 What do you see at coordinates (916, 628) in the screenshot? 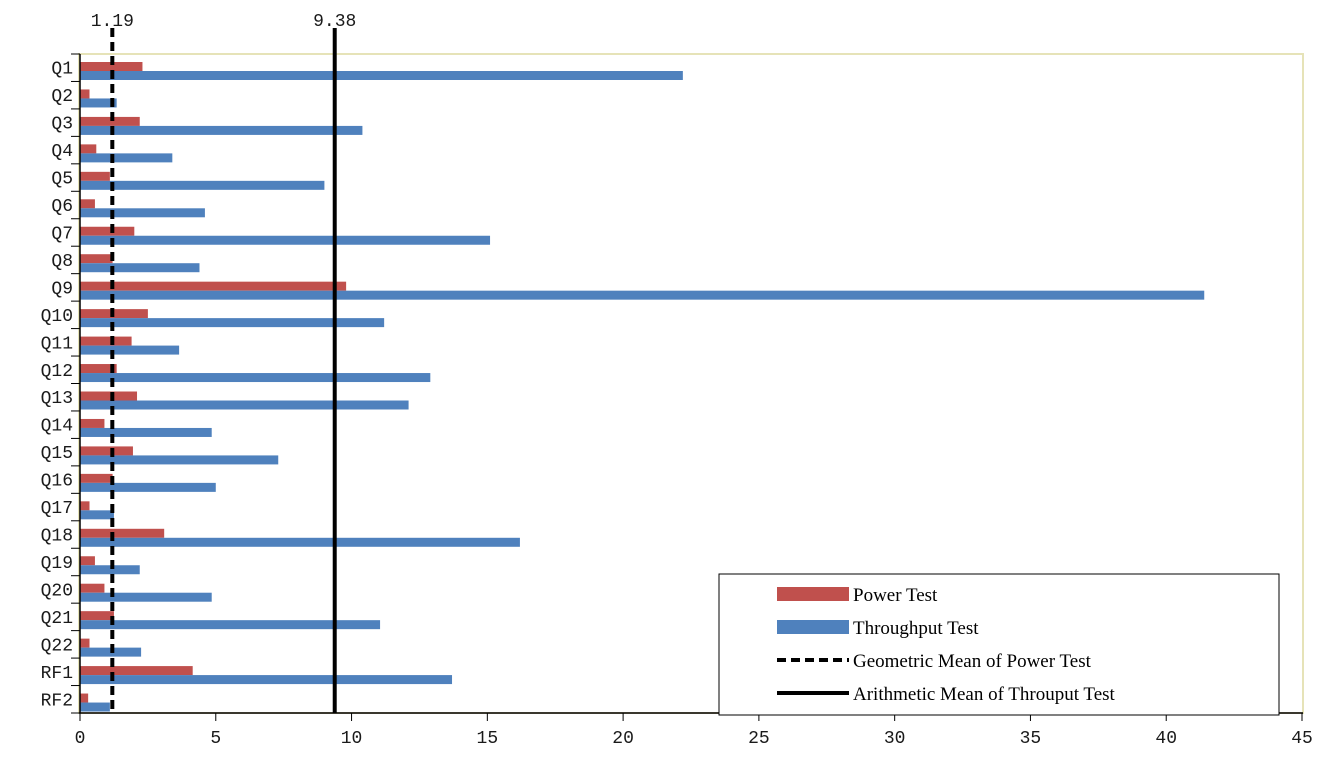
I see `legend-label-throughput-test: Throughput Test` at bounding box center [916, 628].